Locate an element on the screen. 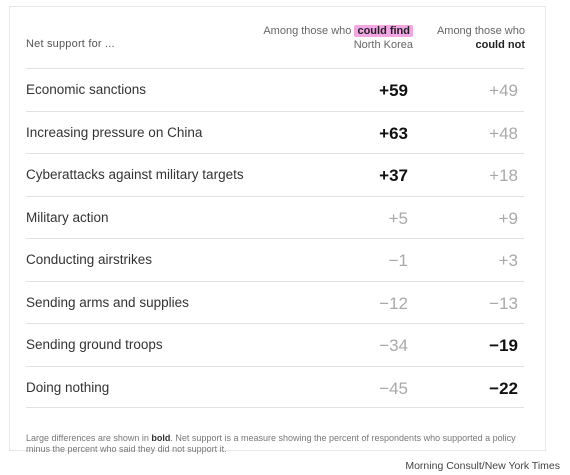 The image size is (570, 475). value-could-not: −13 is located at coordinates (503, 303).